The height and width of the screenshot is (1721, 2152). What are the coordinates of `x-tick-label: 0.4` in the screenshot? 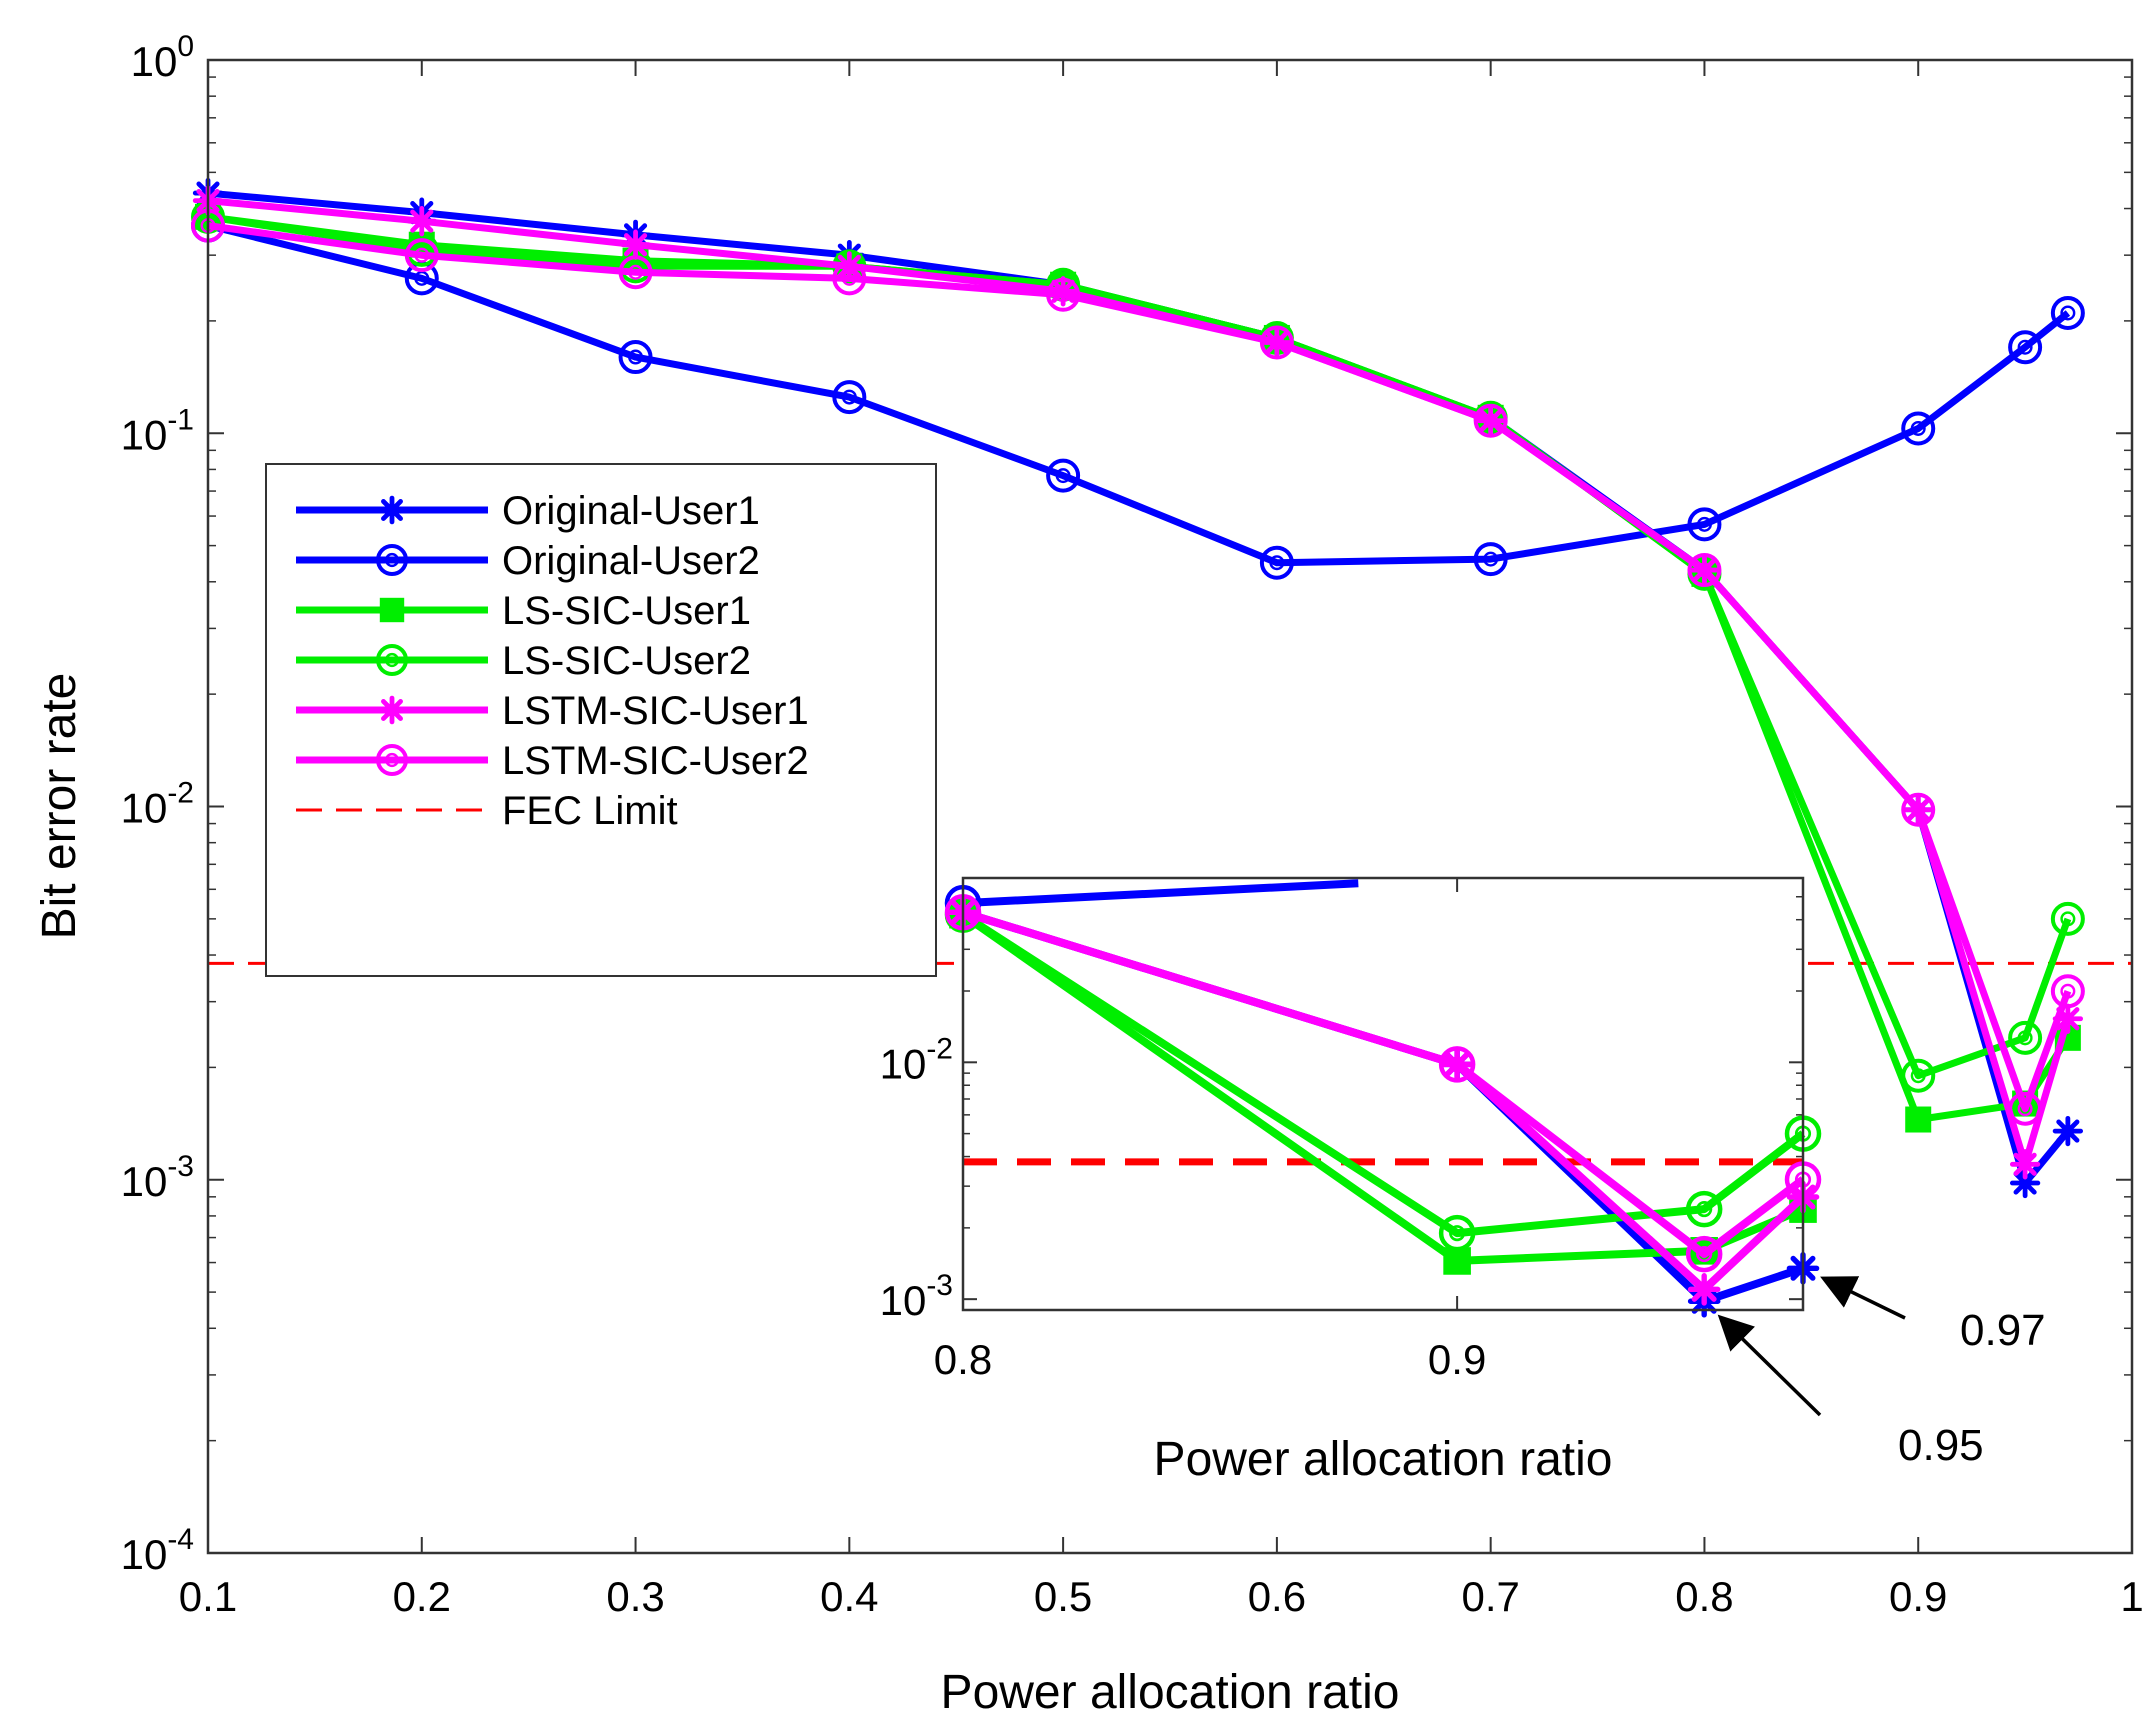 It's located at (849, 1596).